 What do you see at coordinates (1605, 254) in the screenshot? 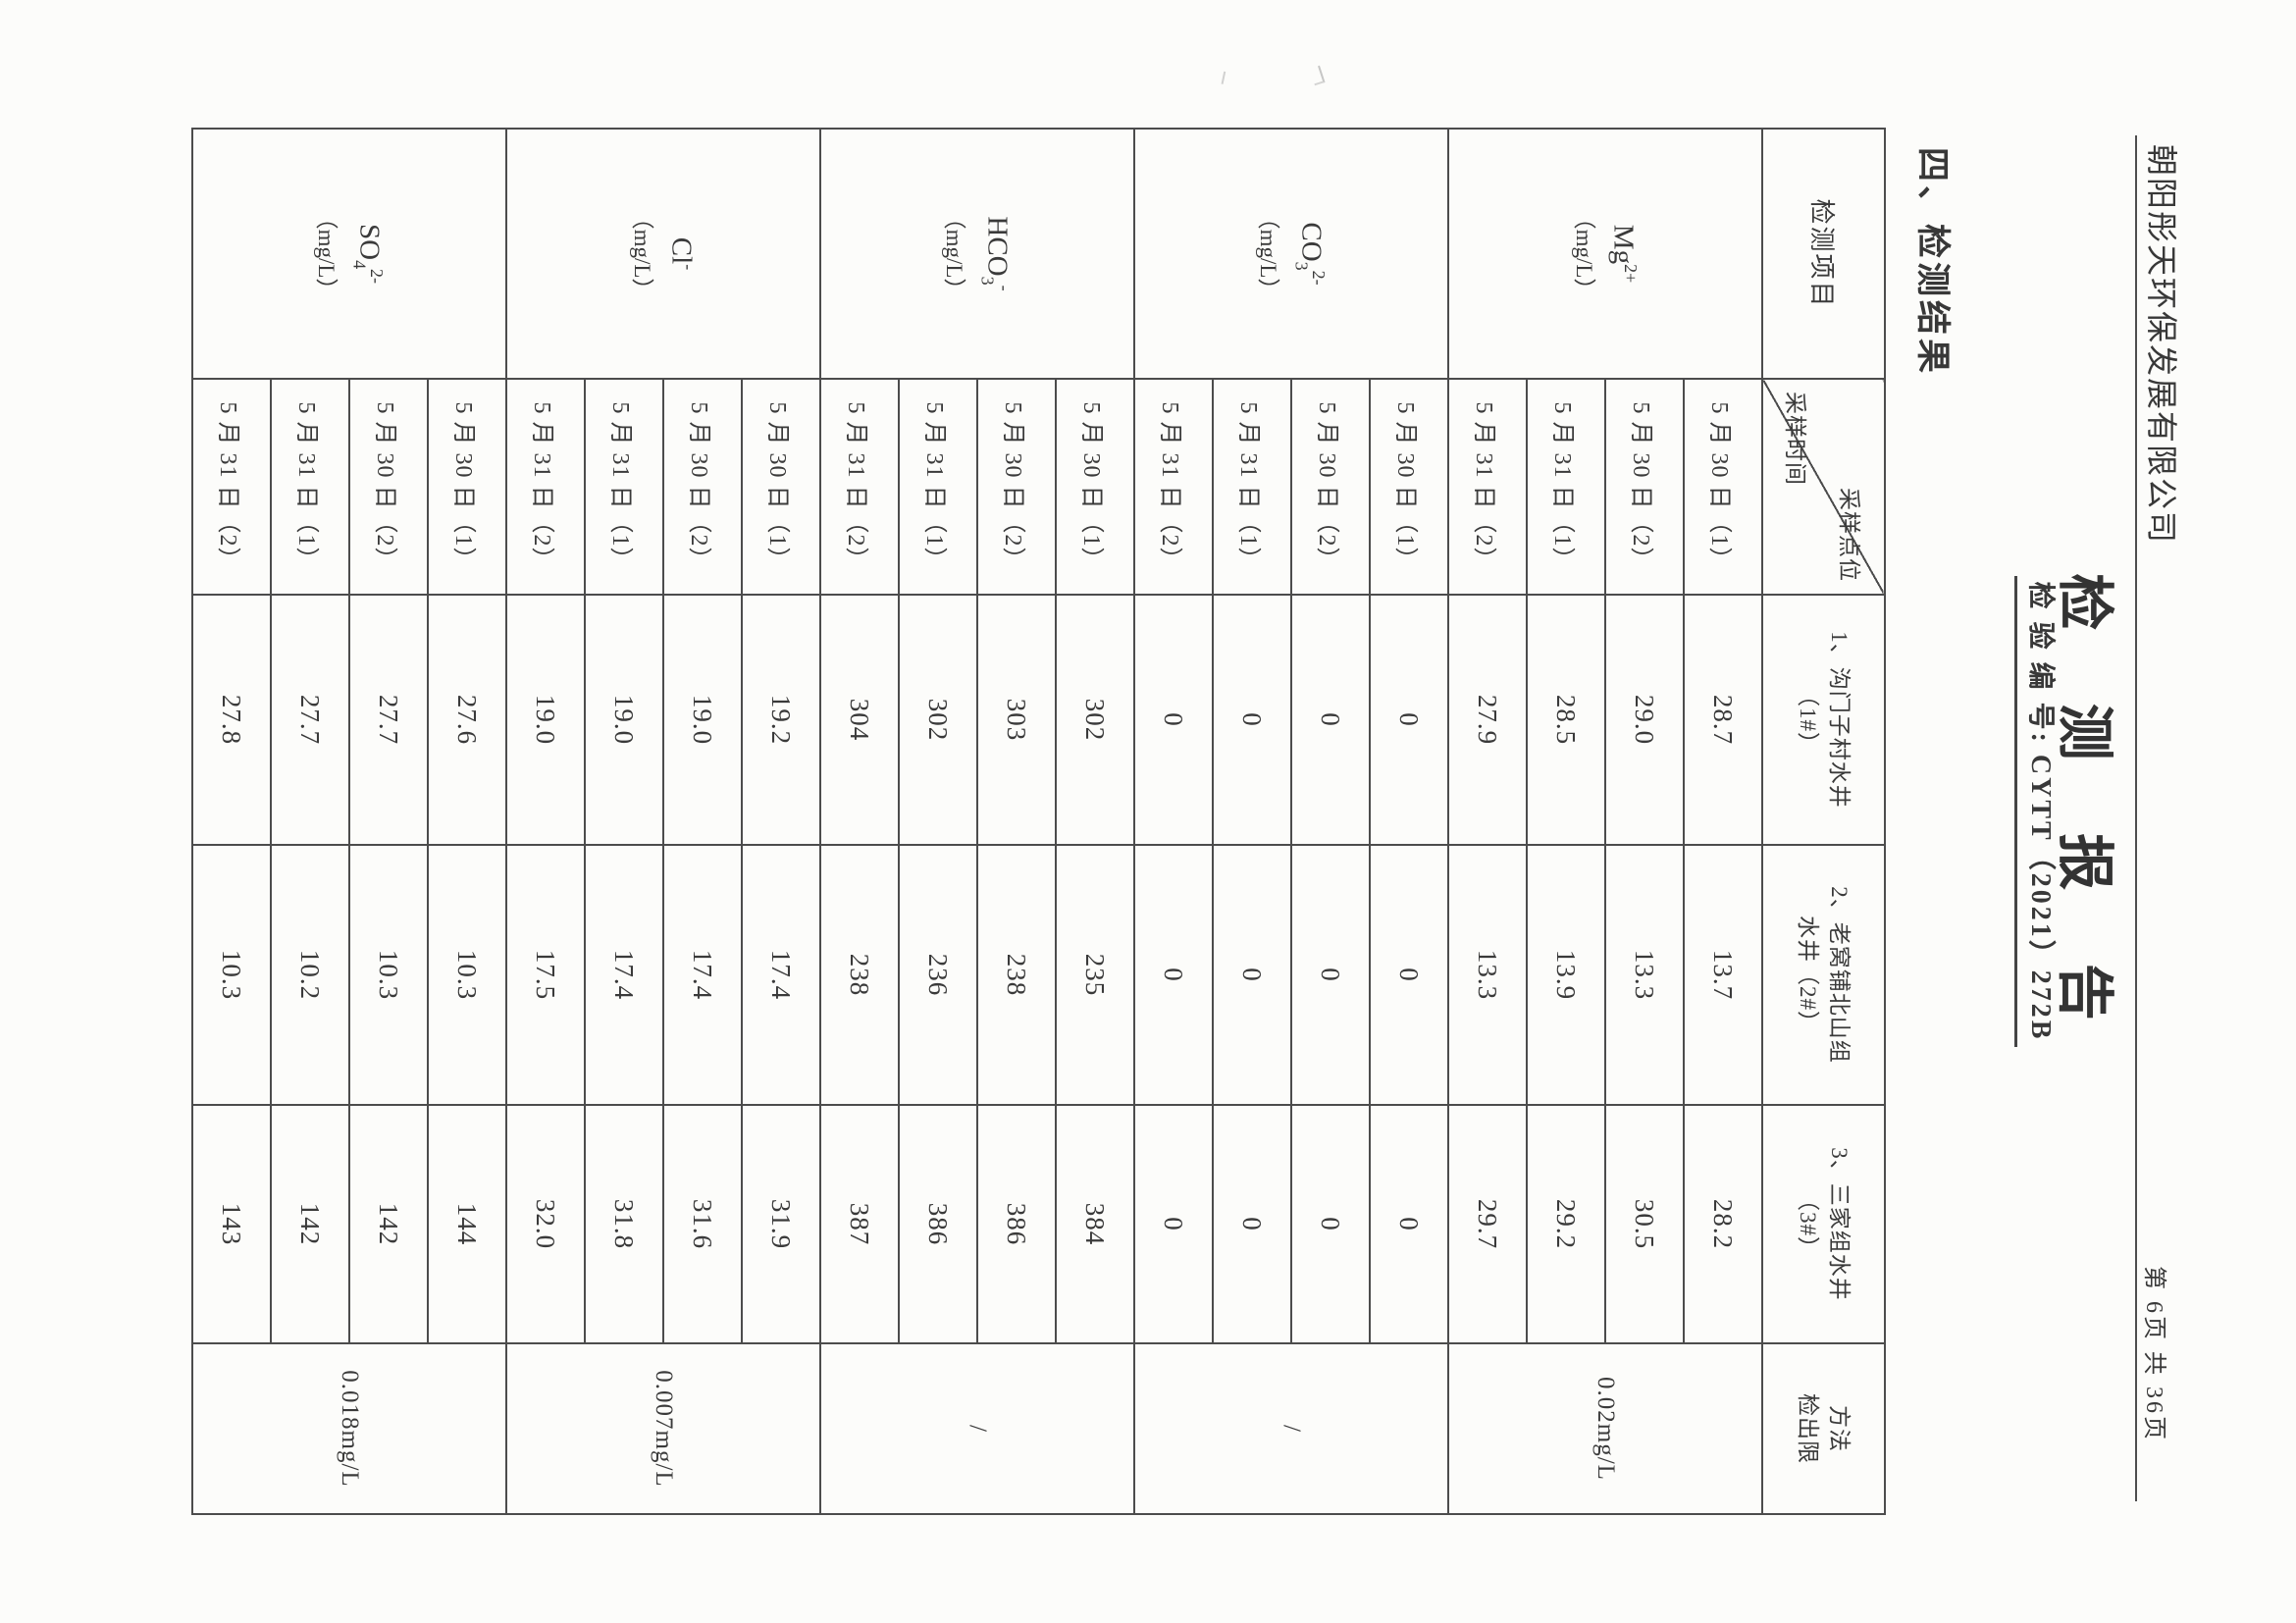
I see `analyte-mg: Mg2+ （mg/L）` at bounding box center [1605, 254].